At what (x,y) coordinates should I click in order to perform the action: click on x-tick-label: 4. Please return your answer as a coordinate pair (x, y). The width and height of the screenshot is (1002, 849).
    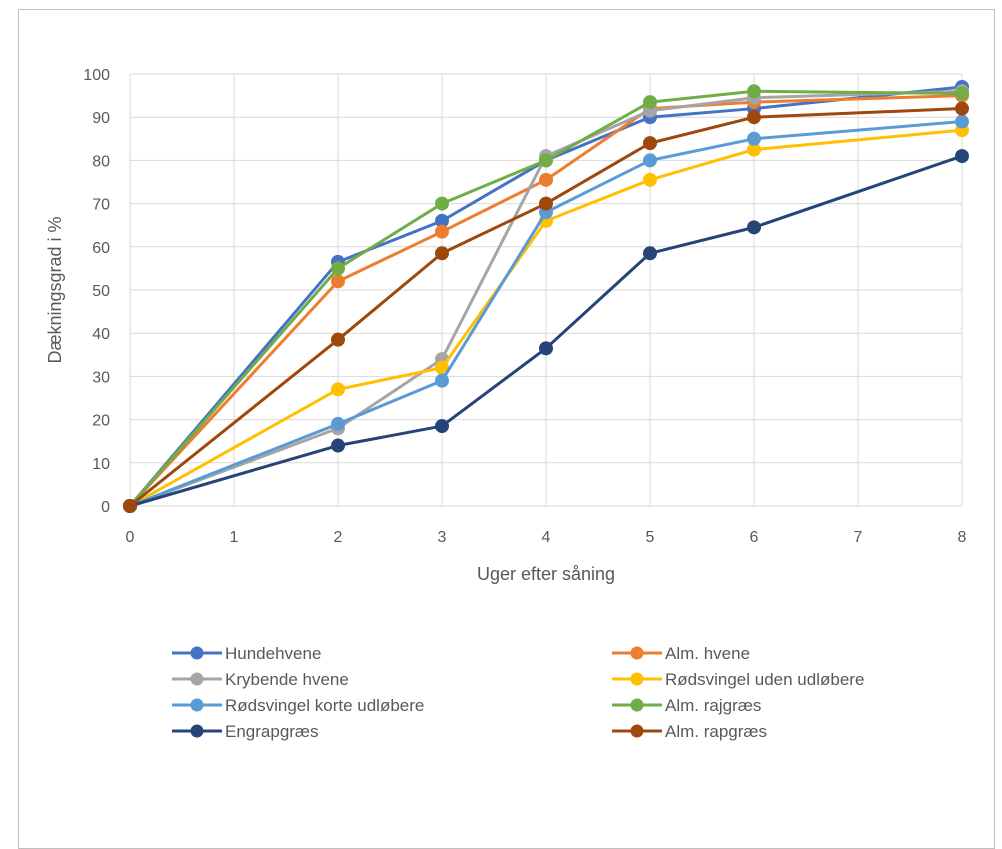
    Looking at the image, I should click on (546, 537).